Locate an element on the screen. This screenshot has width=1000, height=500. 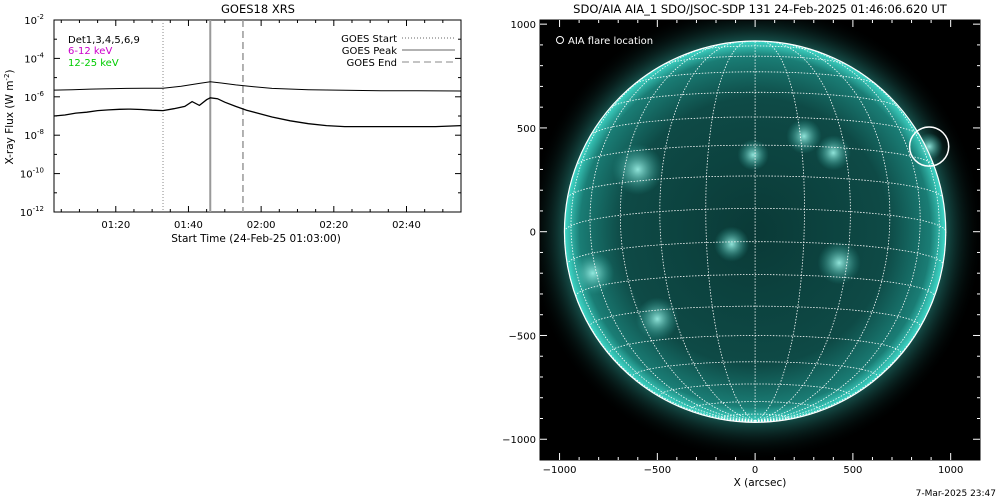
goes-chart-title: GOES18 XRS is located at coordinates (258, 9).